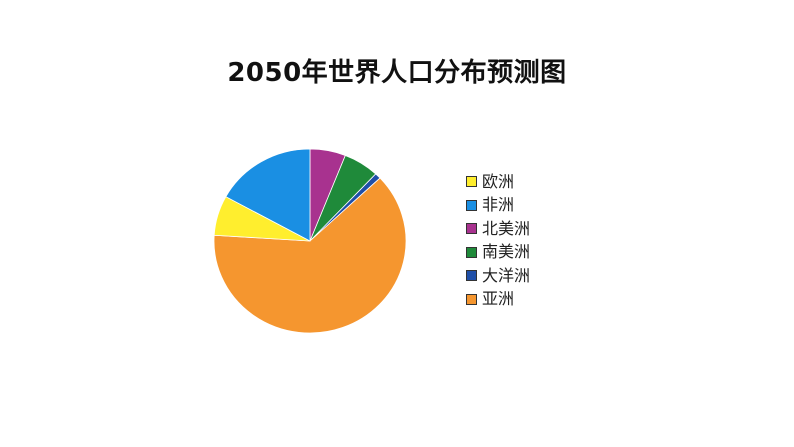  What do you see at coordinates (498, 181) in the screenshot?
I see `legend-label: 欧洲` at bounding box center [498, 181].